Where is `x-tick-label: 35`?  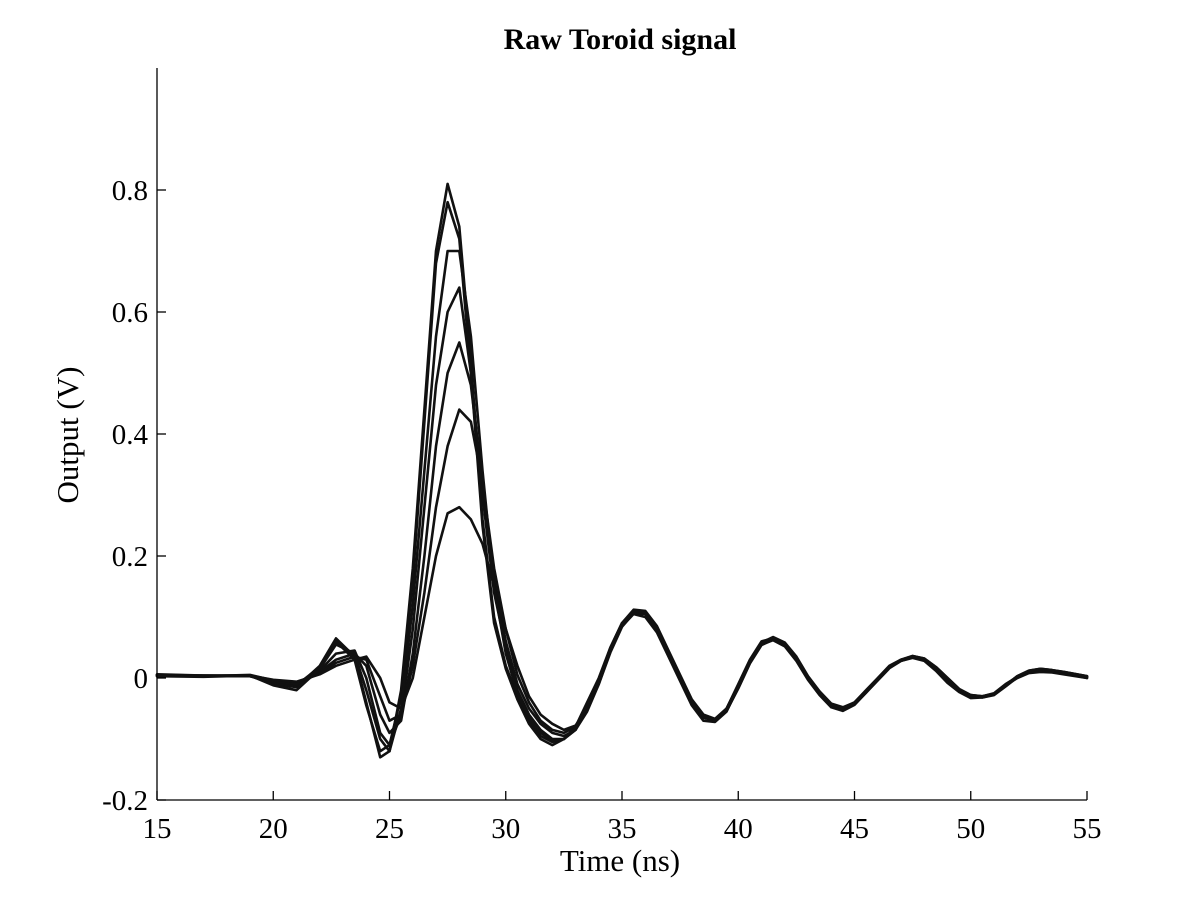
x-tick-label: 35 is located at coordinates (622, 829).